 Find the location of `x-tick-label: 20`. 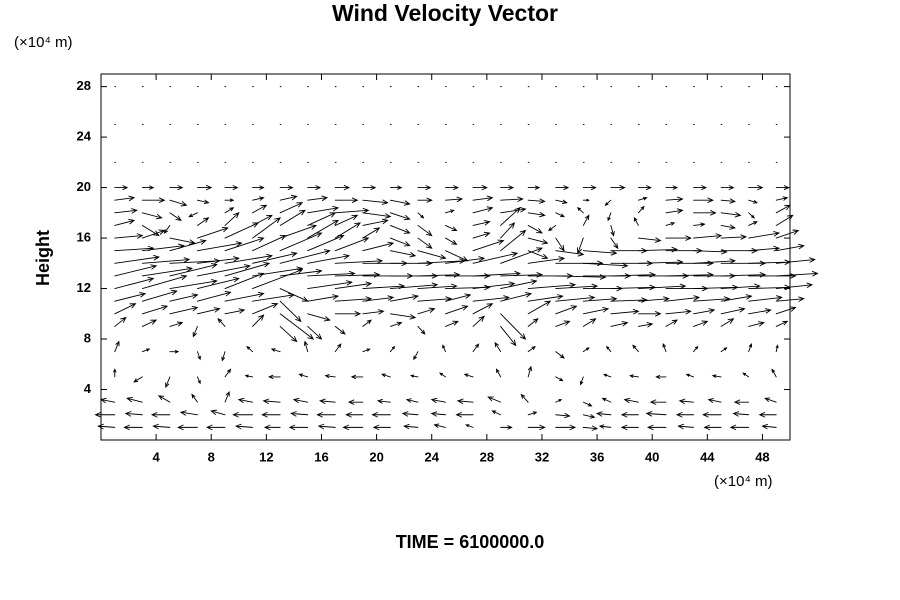

x-tick-label: 20 is located at coordinates (376, 456).